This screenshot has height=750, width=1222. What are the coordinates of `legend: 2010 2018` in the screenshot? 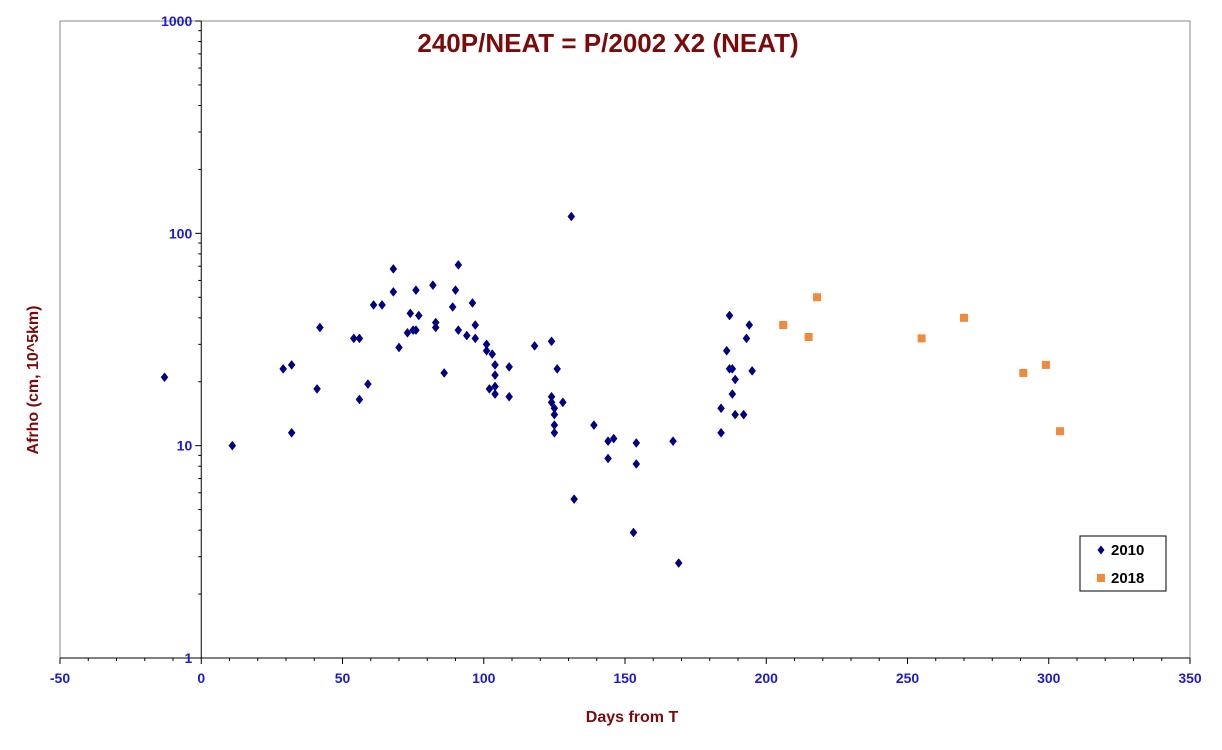 It's located at (1123, 563).